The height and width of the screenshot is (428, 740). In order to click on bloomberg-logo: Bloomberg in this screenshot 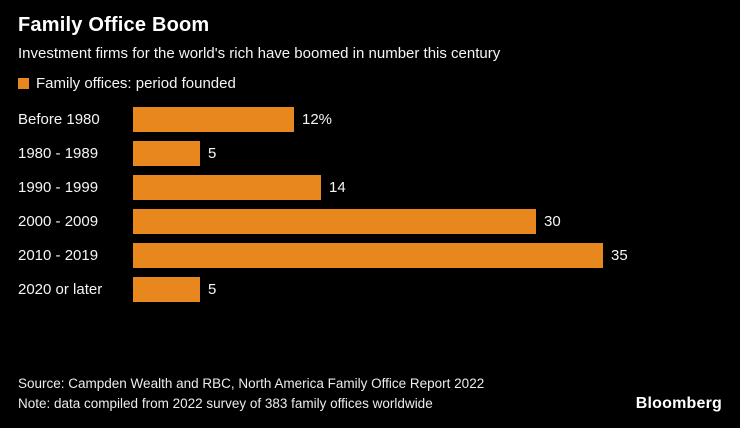, I will do `click(678, 403)`.